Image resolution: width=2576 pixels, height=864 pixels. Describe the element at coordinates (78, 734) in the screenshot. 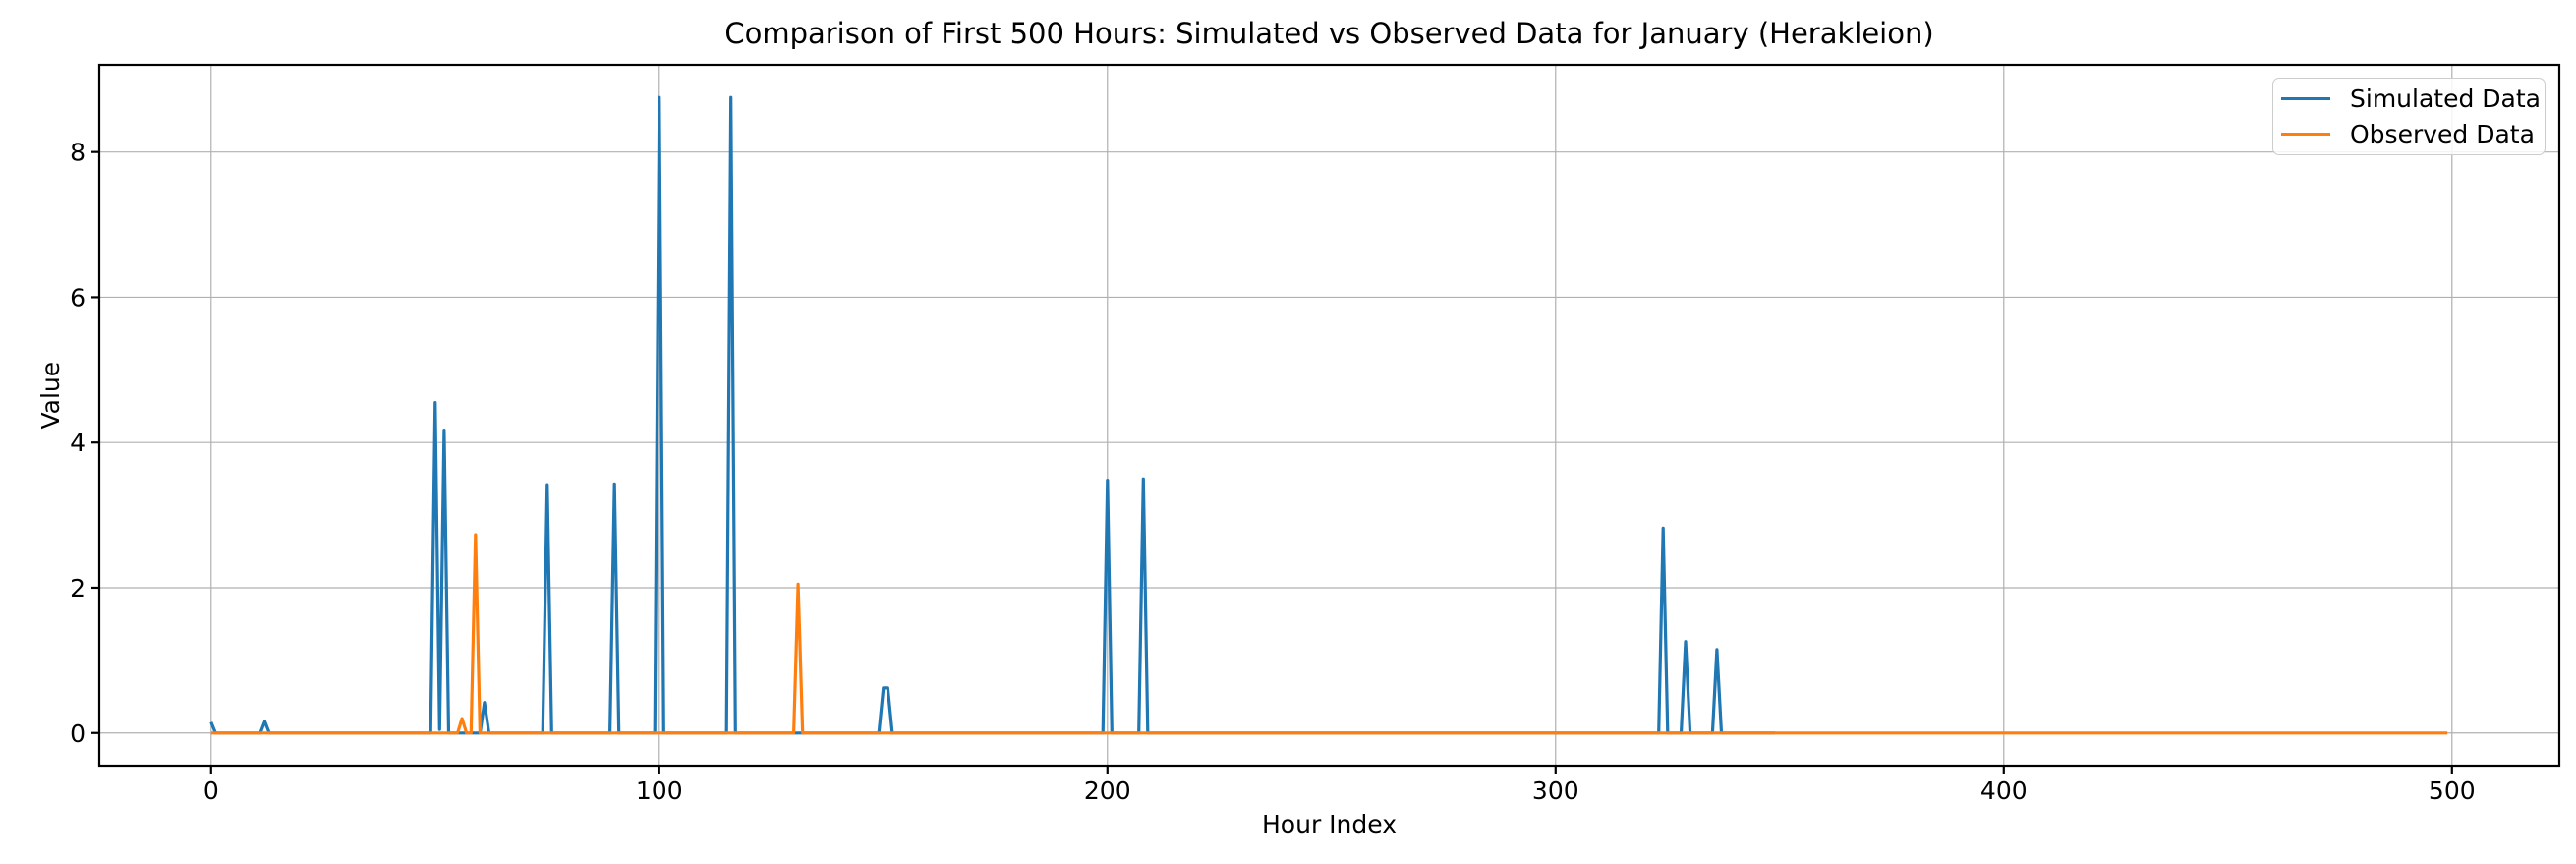

I see `y-tick-label: 0` at that location.